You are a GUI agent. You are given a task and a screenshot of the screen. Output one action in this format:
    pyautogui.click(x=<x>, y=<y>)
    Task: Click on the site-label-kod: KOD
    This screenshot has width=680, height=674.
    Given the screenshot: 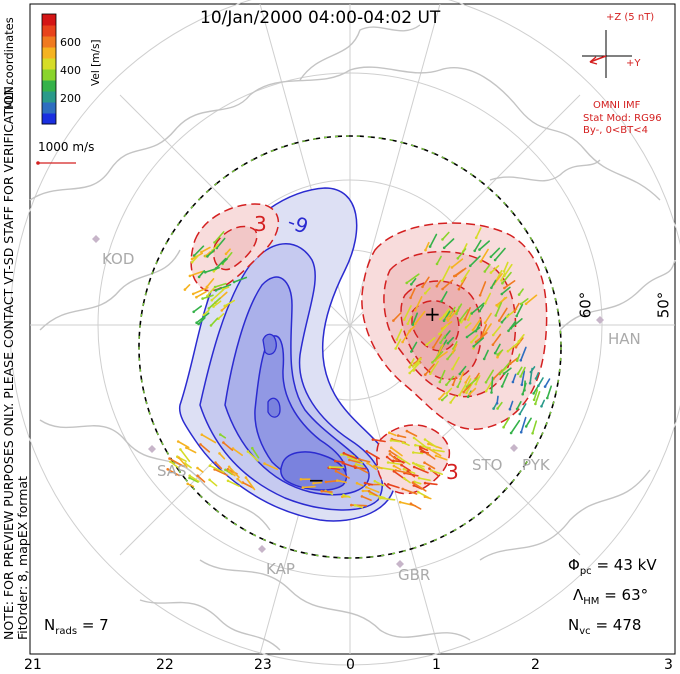 What is the action you would take?
    pyautogui.click(x=118, y=259)
    